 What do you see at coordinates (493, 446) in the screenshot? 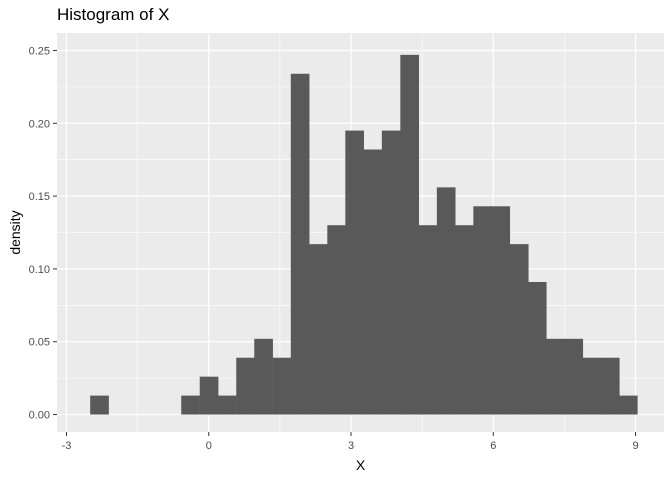
I see `x-tick-label: 6` at bounding box center [493, 446].